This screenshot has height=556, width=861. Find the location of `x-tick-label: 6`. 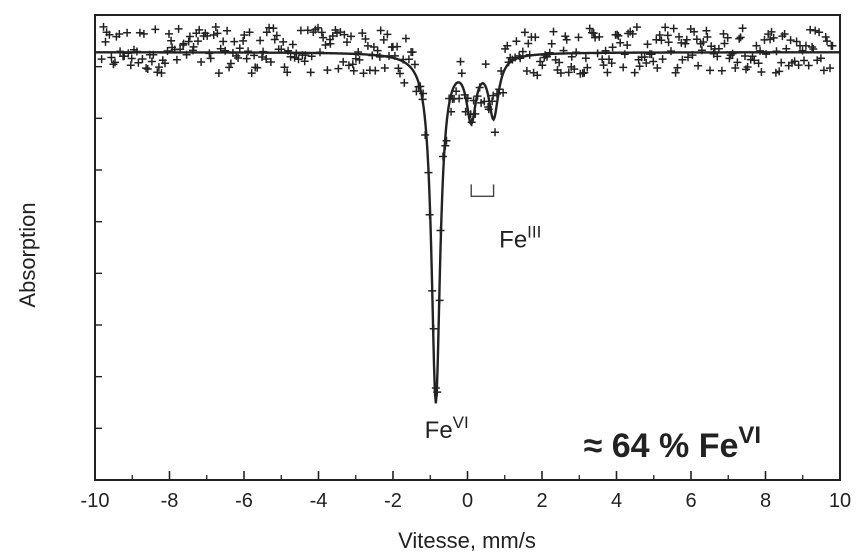

x-tick-label: 6 is located at coordinates (690, 501).